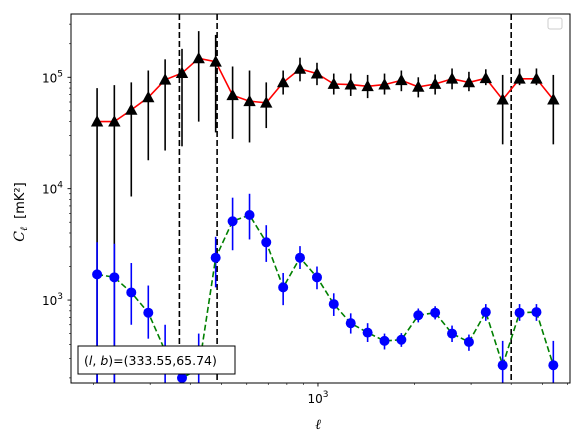 Image resolution: width=580 pixels, height=441 pixels. I want to click on y-tick-label-1-exp: 4, so click(60, 186).